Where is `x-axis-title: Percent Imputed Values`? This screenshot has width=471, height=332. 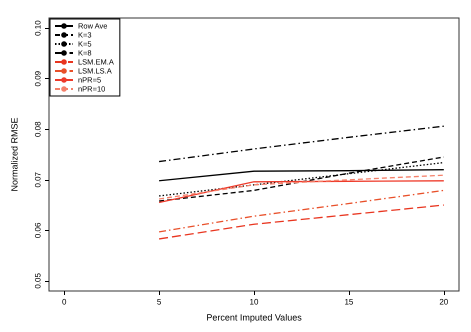
x-axis-title: Percent Imputed Values is located at coordinates (254, 317).